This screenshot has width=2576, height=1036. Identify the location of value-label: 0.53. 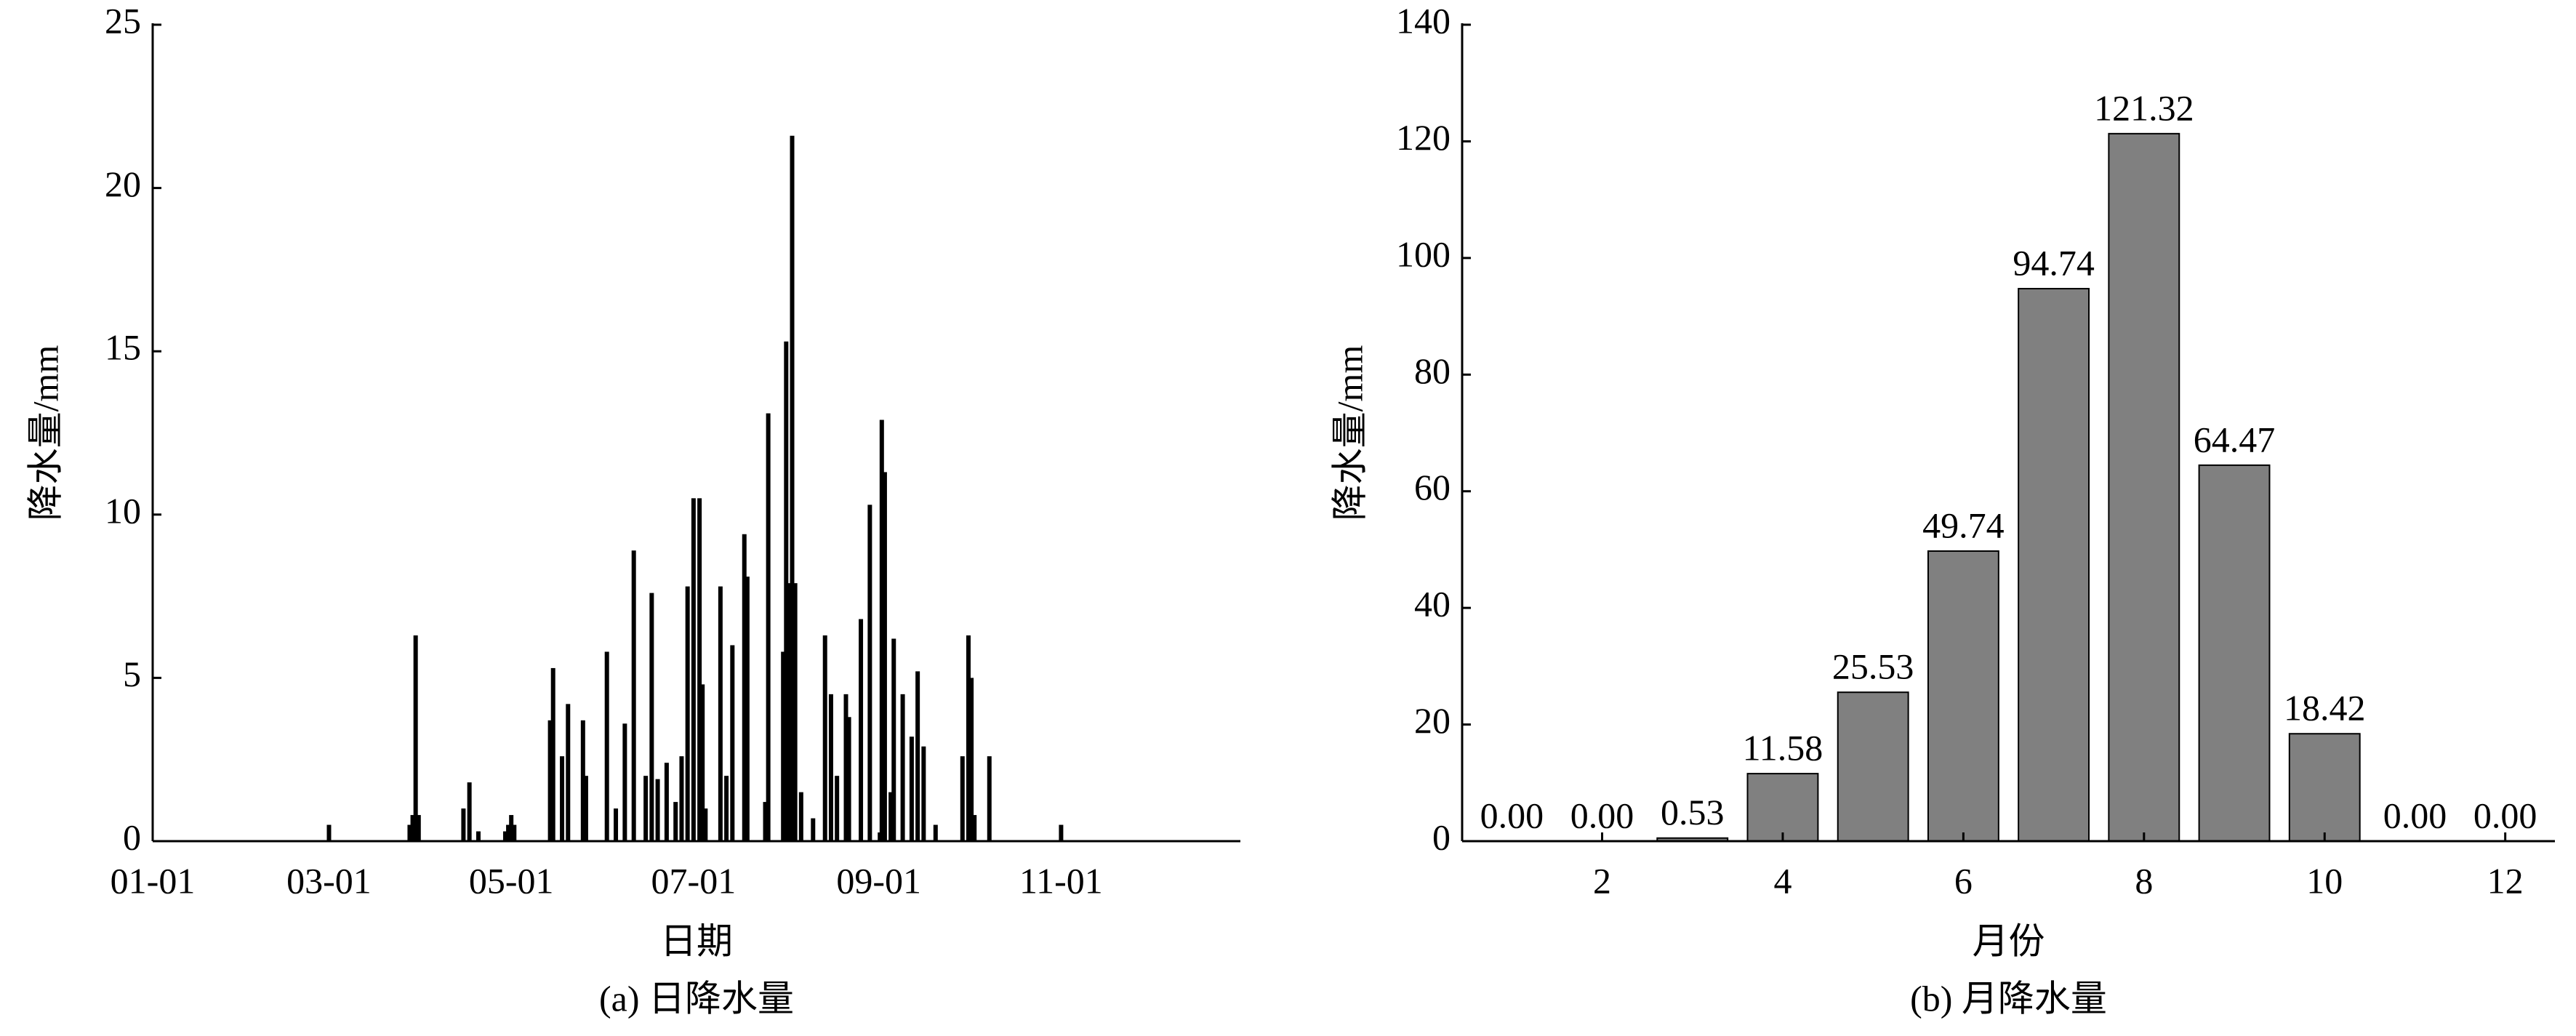
(1693, 812).